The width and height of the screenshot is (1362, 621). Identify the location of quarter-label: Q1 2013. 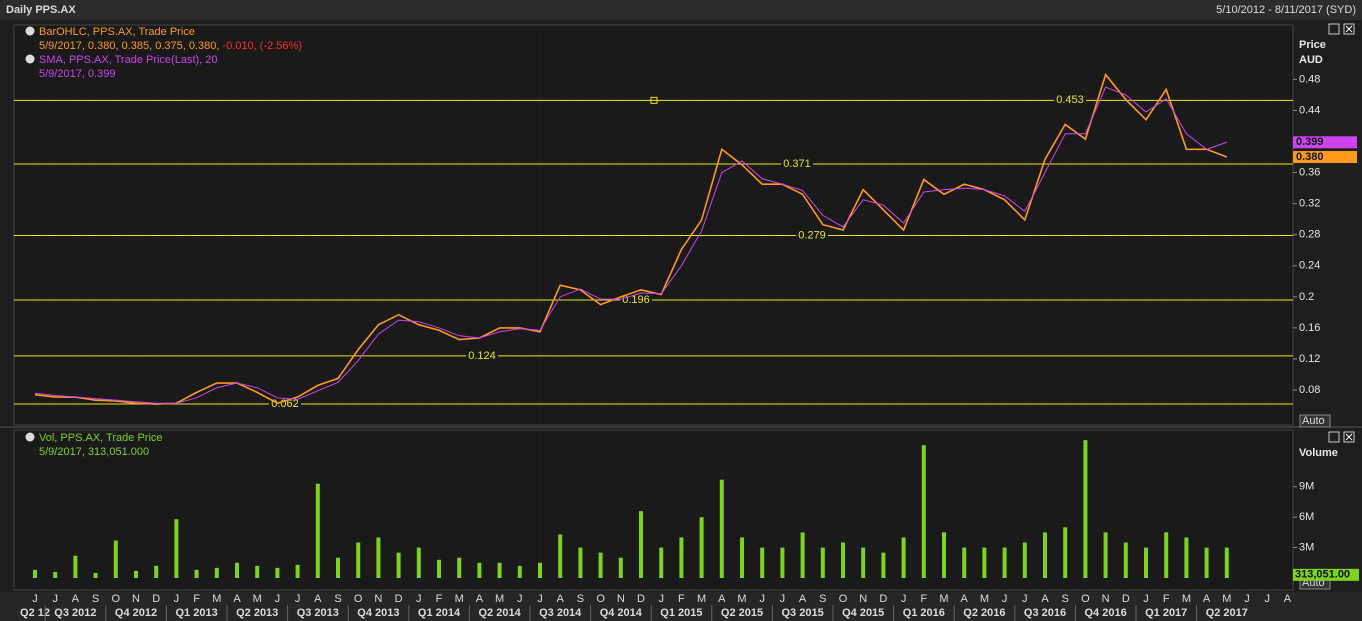
(196, 613).